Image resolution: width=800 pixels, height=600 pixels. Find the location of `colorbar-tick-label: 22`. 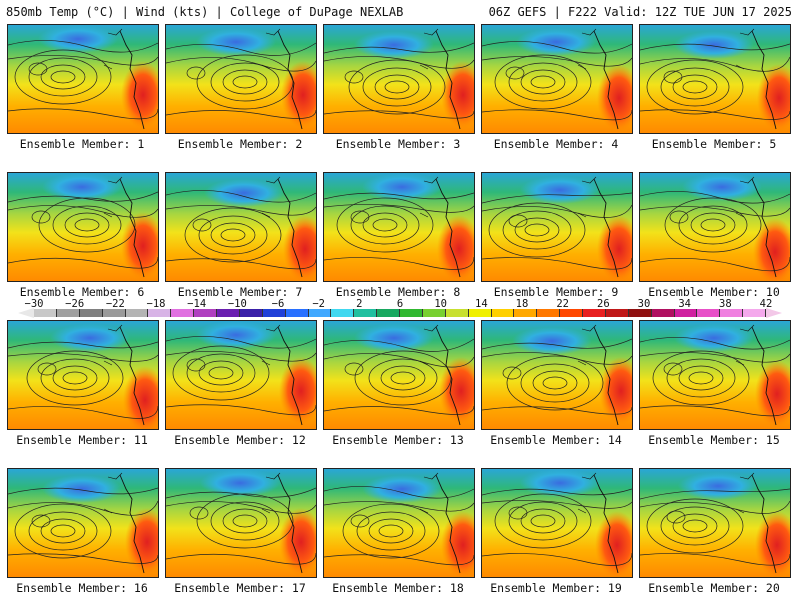

colorbar-tick-label: 22 is located at coordinates (562, 304).